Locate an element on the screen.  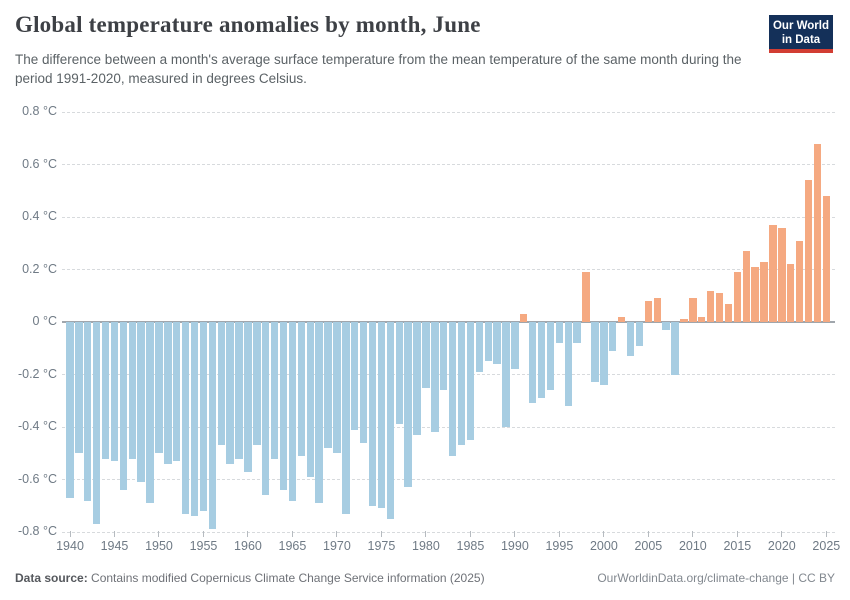
y-axis-label: -0.4 °C is located at coordinates (37, 426).